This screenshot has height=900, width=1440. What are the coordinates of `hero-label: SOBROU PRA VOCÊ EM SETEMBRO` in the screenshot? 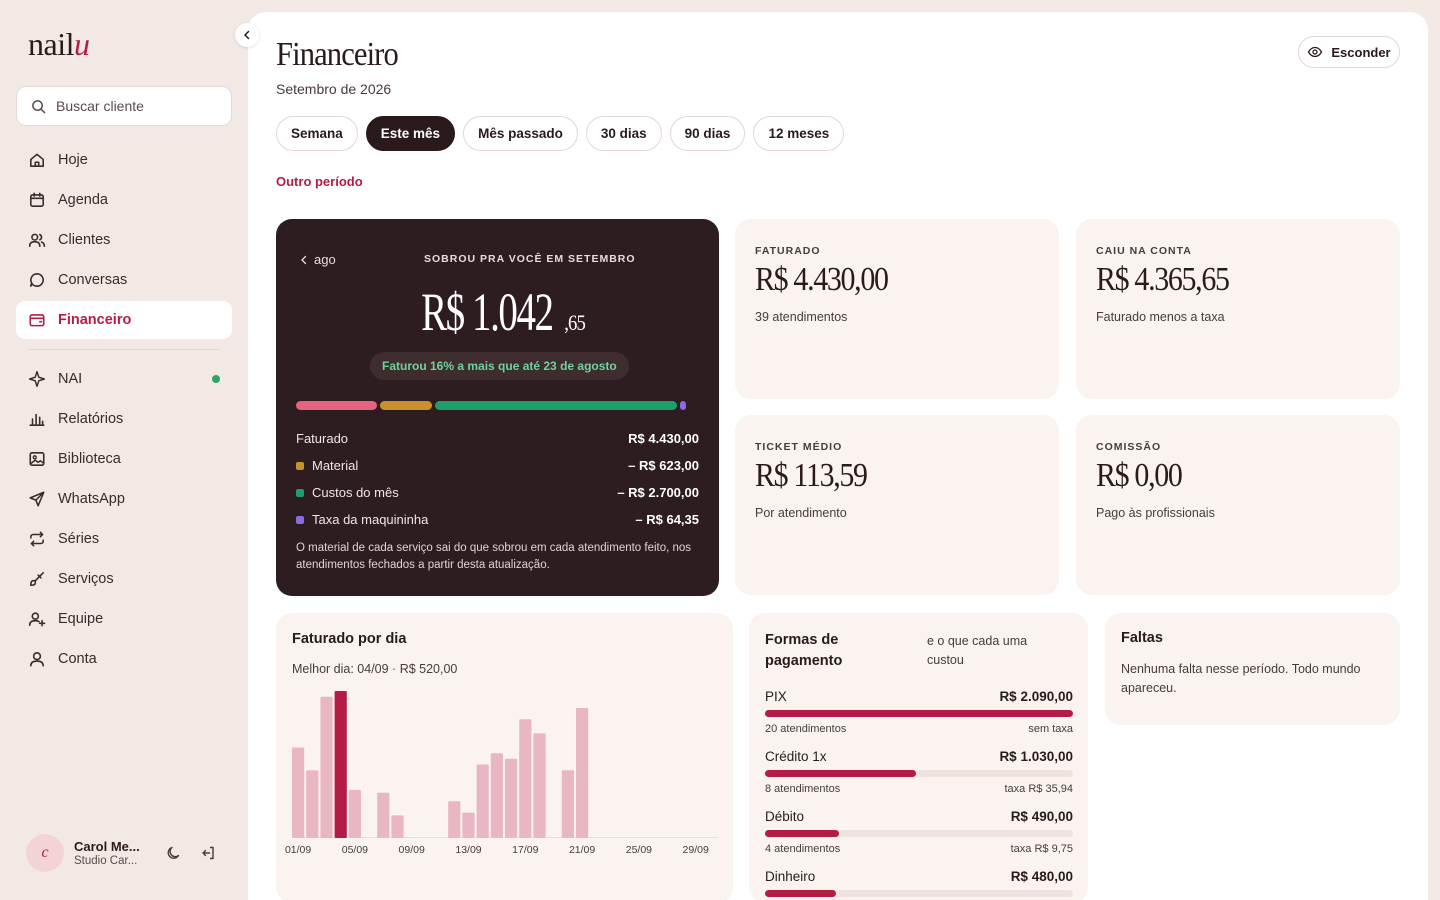 It's located at (530, 259).